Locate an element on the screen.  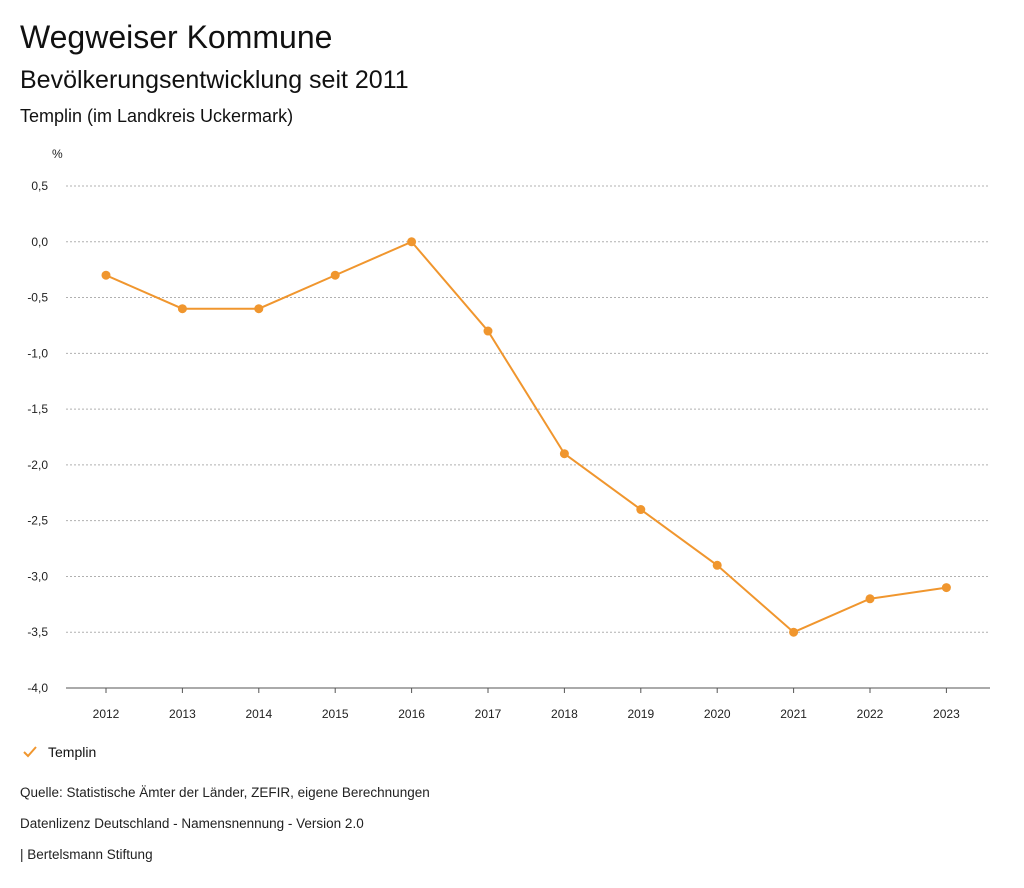
y-tick-label: -1,5 is located at coordinates (37, 409).